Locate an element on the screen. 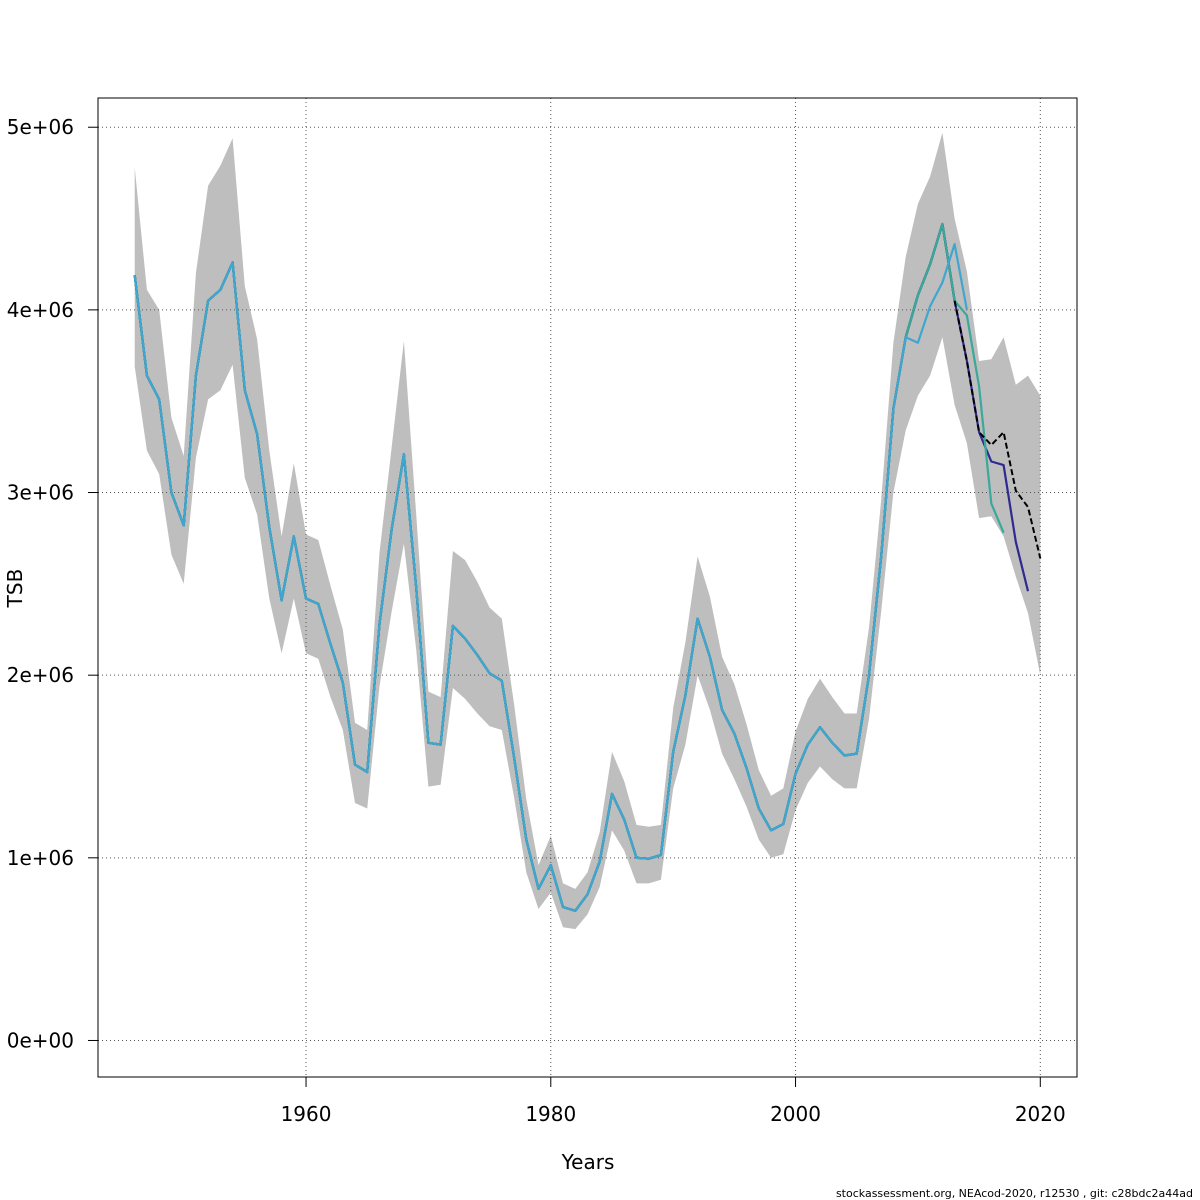  y-tick-label: 1e+06 is located at coordinates (40, 858).